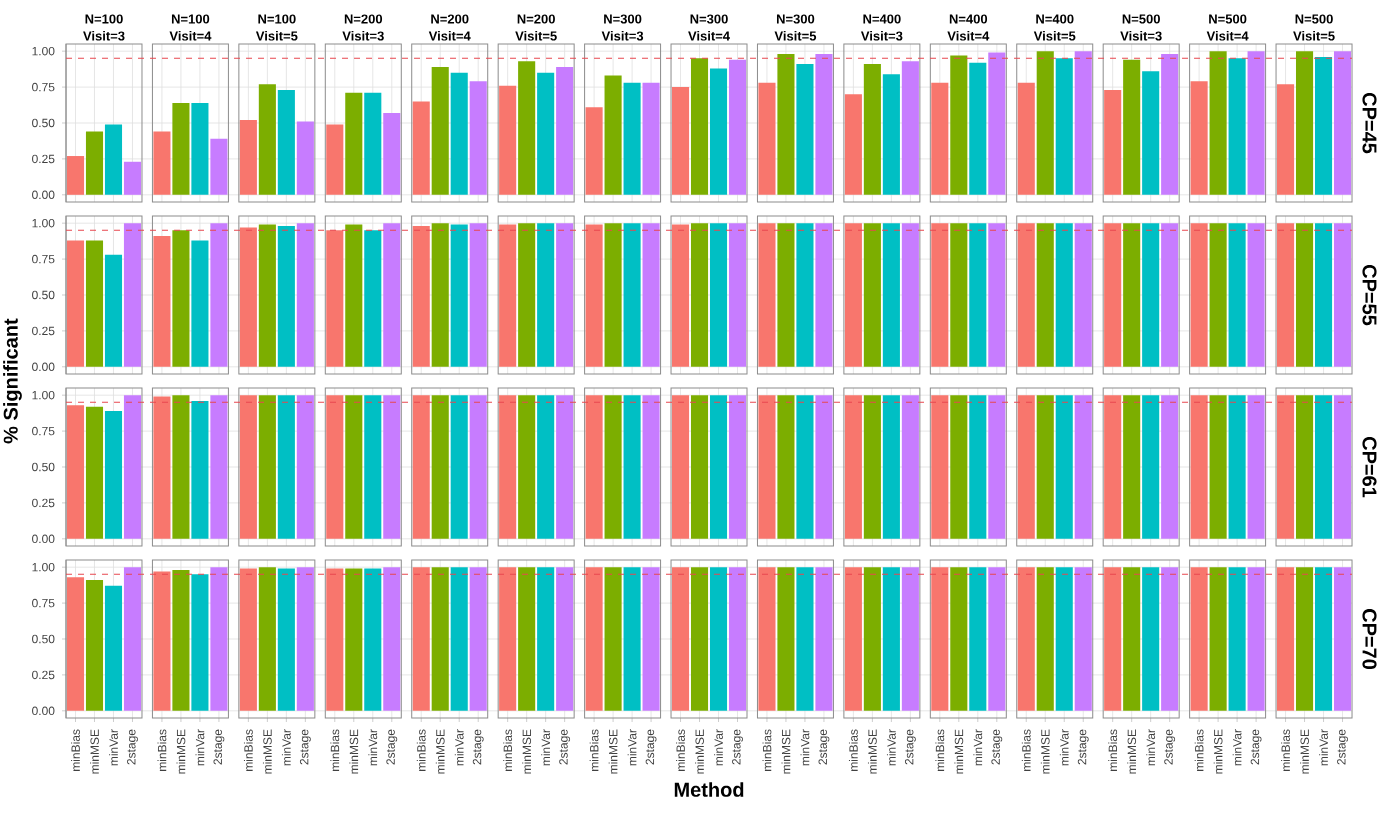 The width and height of the screenshot is (1400, 824). I want to click on y2-axis-title: CP=55, so click(1369, 295).